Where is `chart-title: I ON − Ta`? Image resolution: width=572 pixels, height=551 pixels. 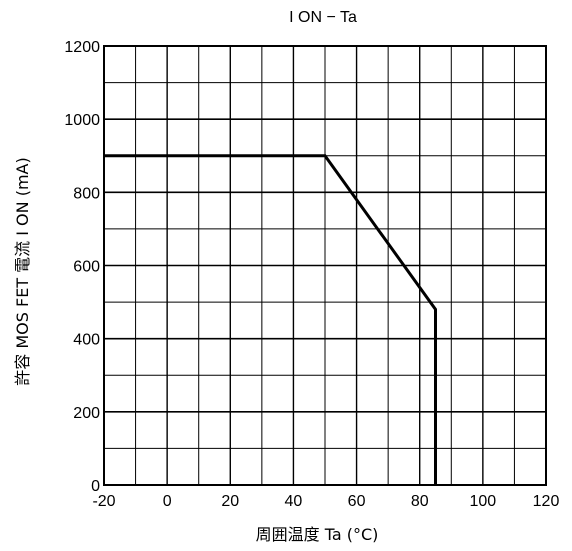
chart-title: I ON − Ta is located at coordinates (323, 17).